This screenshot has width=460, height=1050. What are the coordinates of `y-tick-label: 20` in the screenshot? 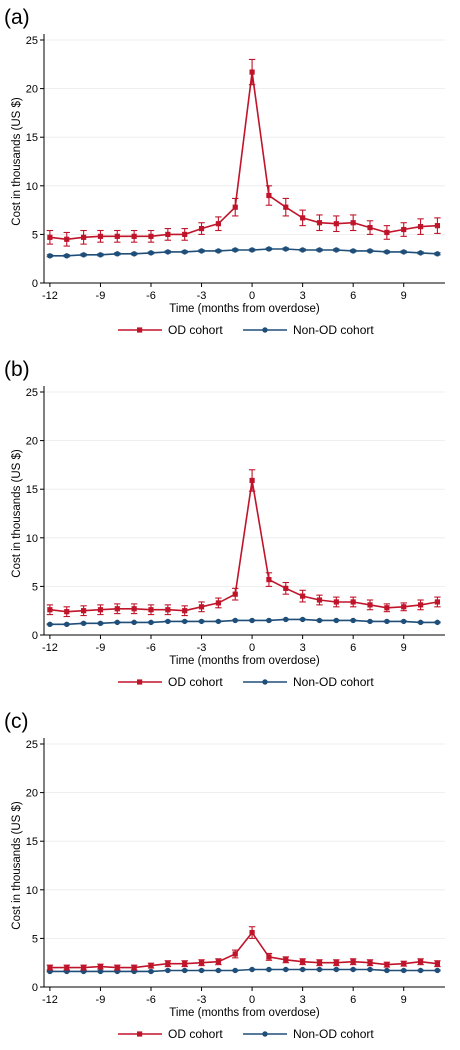 It's located at (32, 90).